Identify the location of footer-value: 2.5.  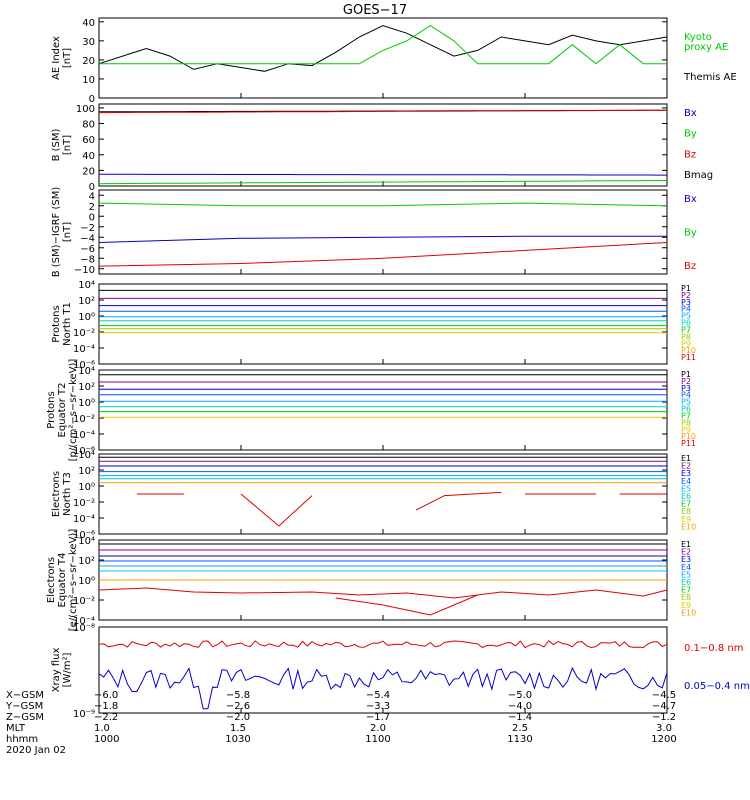
(520, 728).